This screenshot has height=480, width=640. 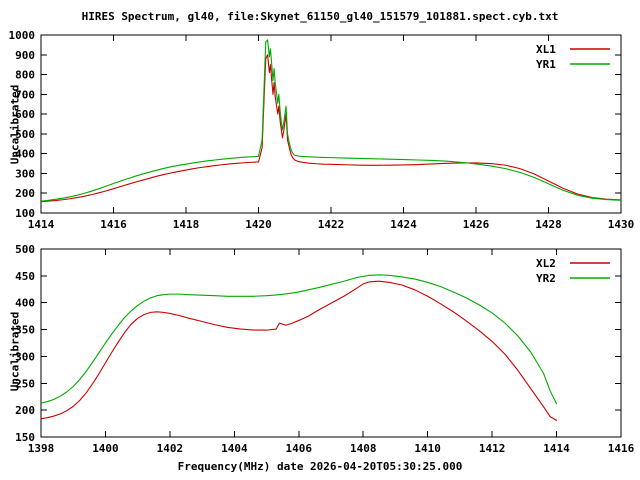 I want to click on x-tick-label: 1404, so click(x=234, y=448).